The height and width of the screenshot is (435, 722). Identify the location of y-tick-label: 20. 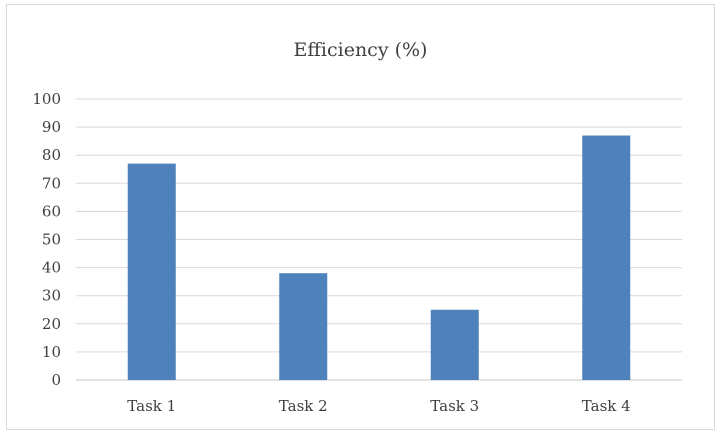
(51, 324).